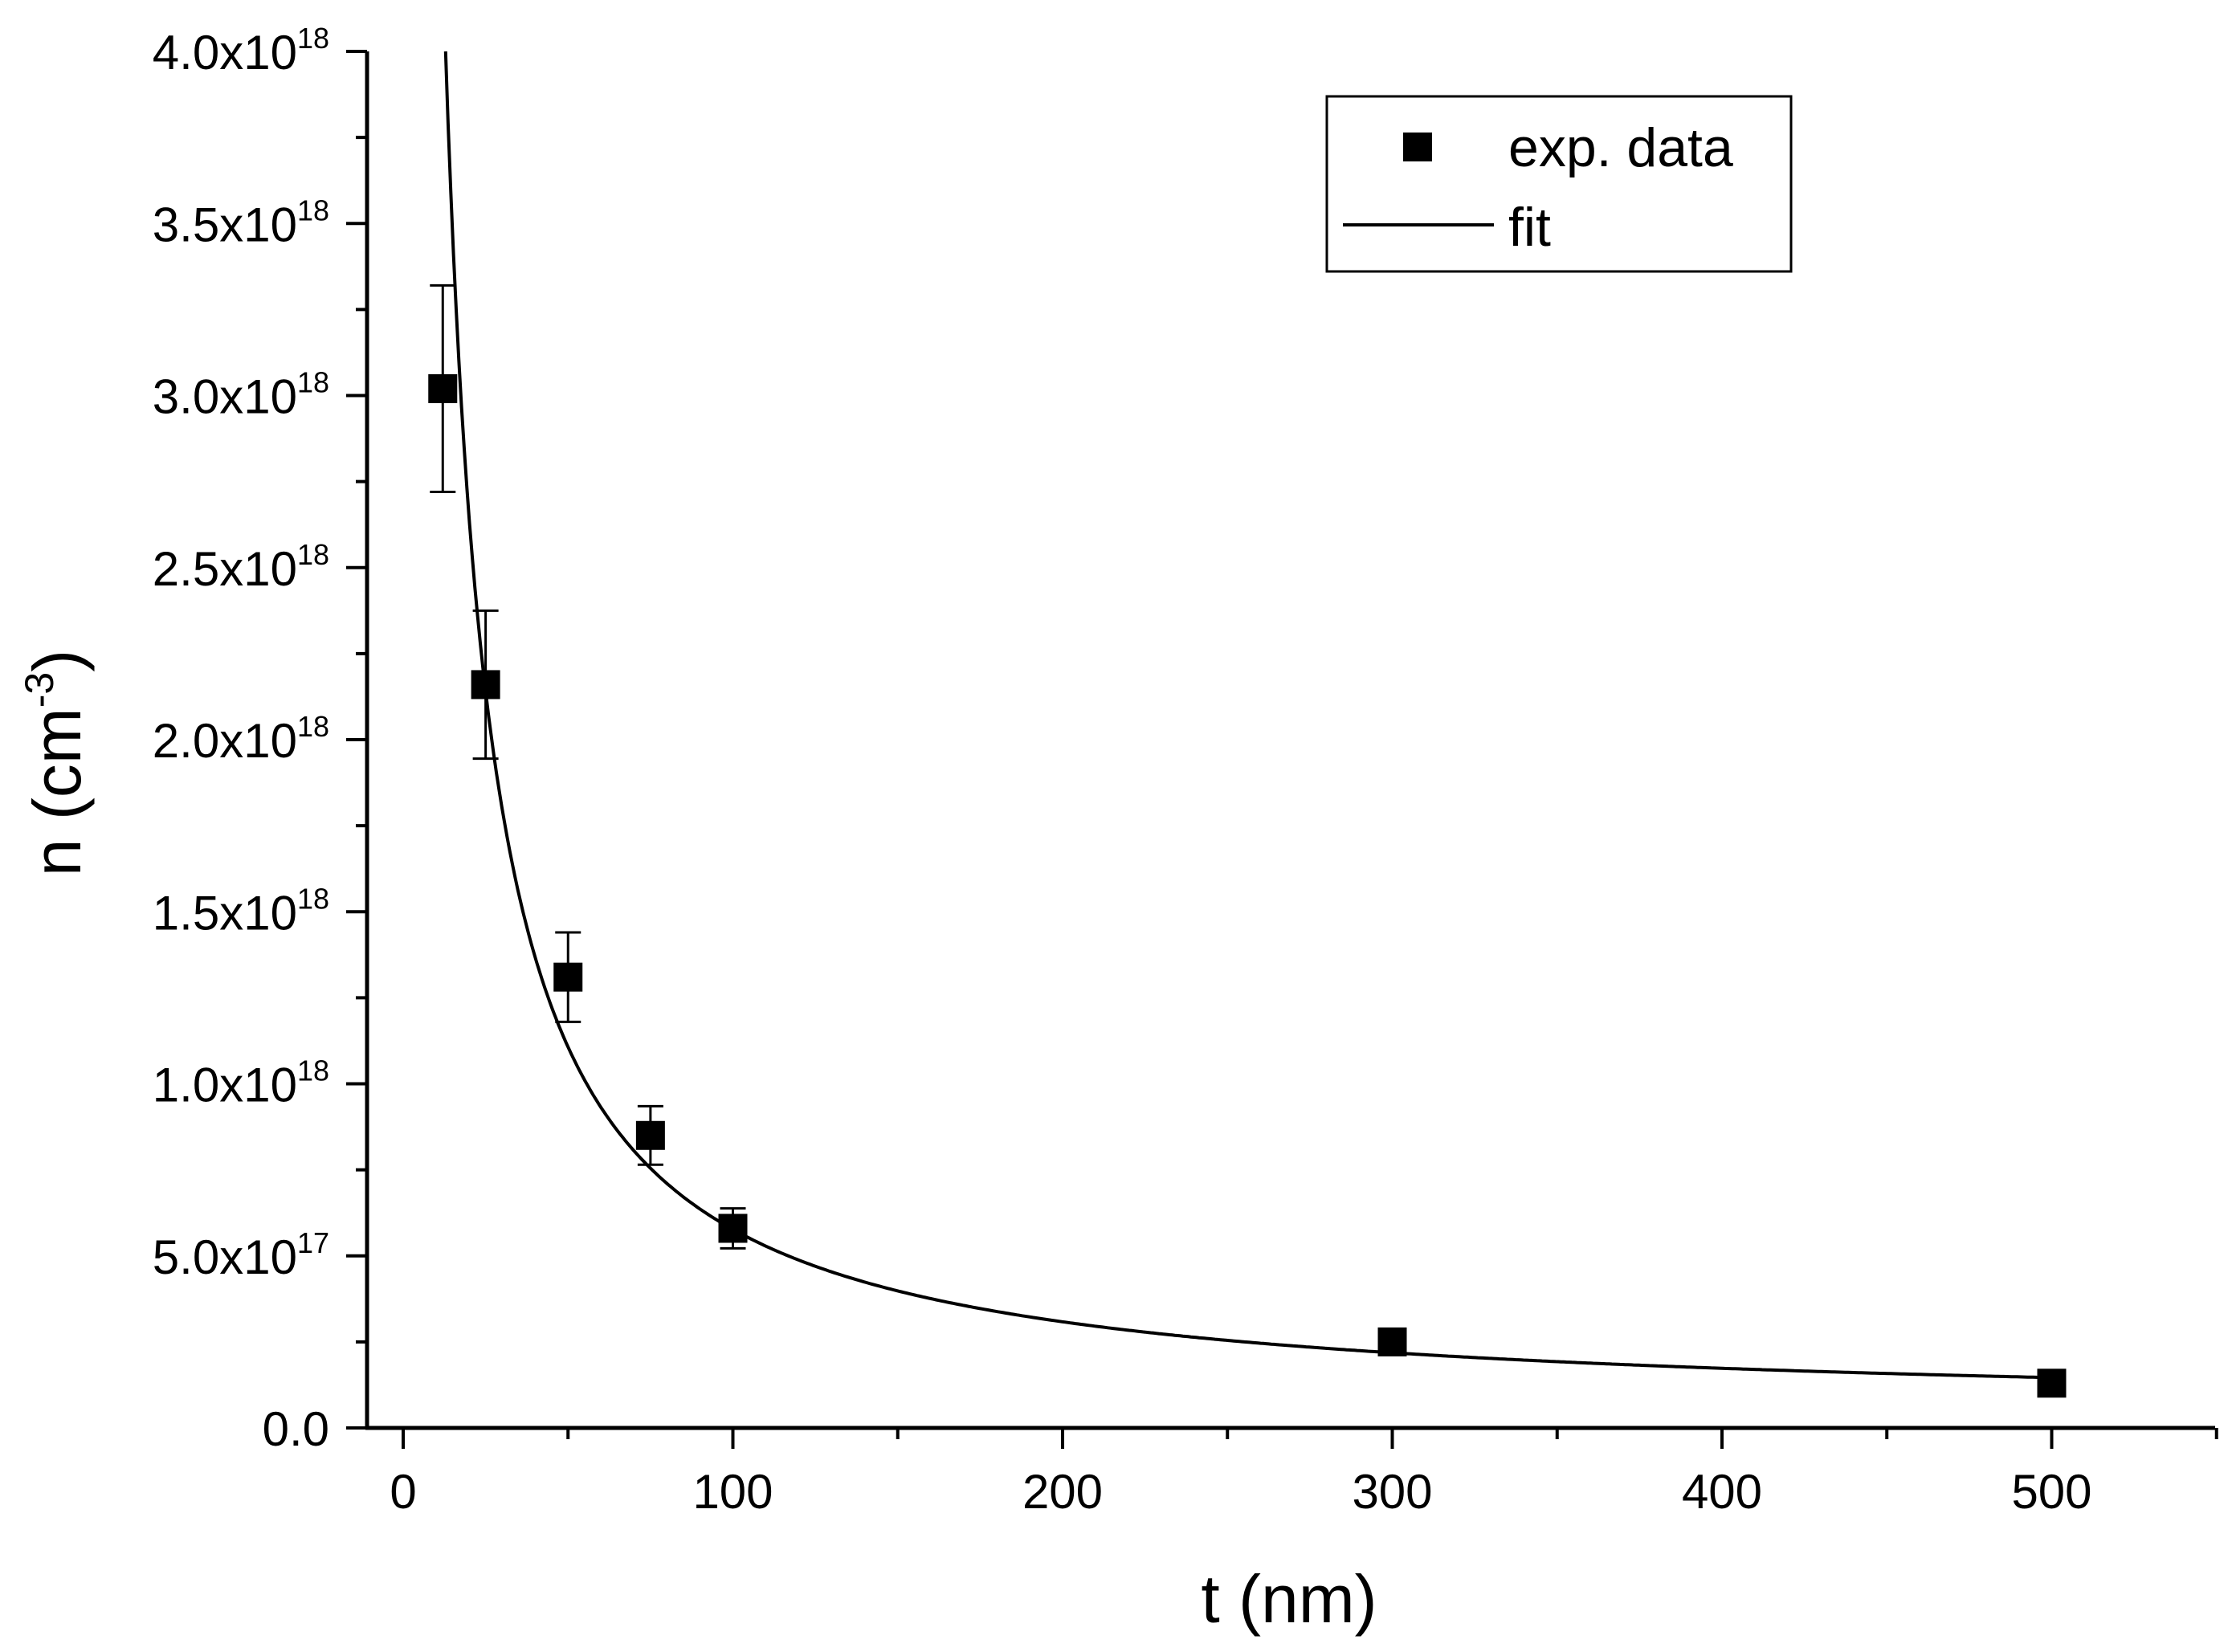  I want to click on y-tick-label: 2.5x10¹⁸, so click(241, 567).